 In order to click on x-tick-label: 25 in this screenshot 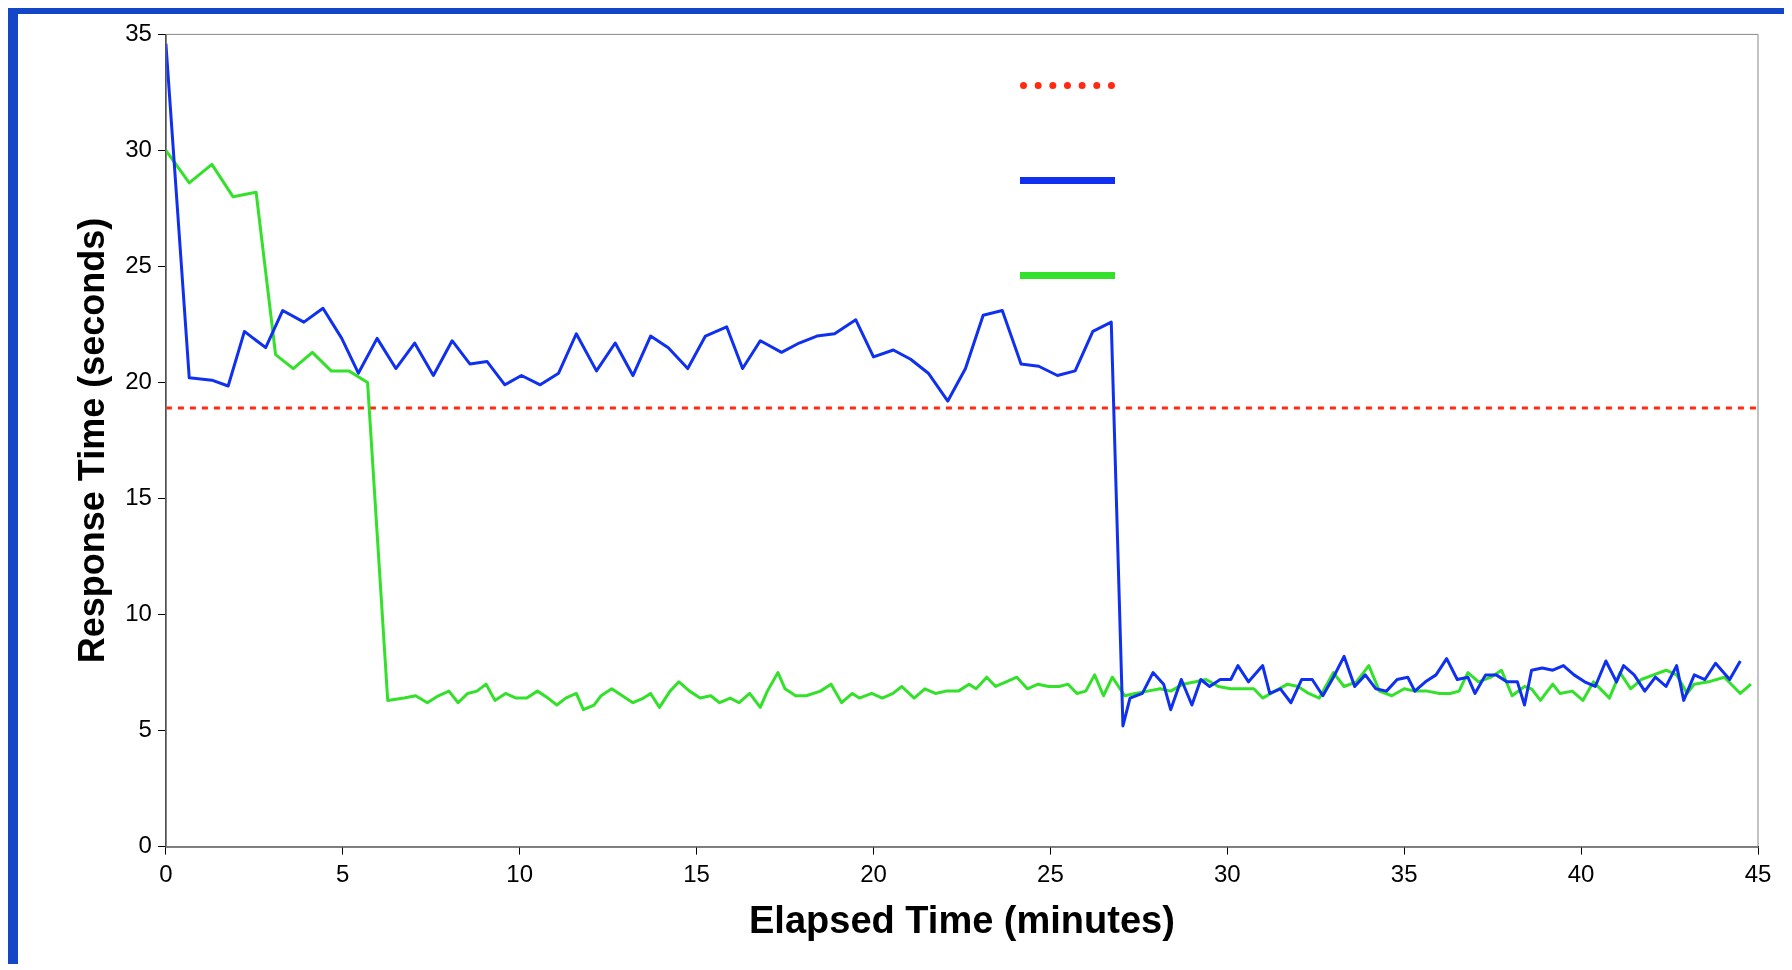, I will do `click(1050, 873)`.